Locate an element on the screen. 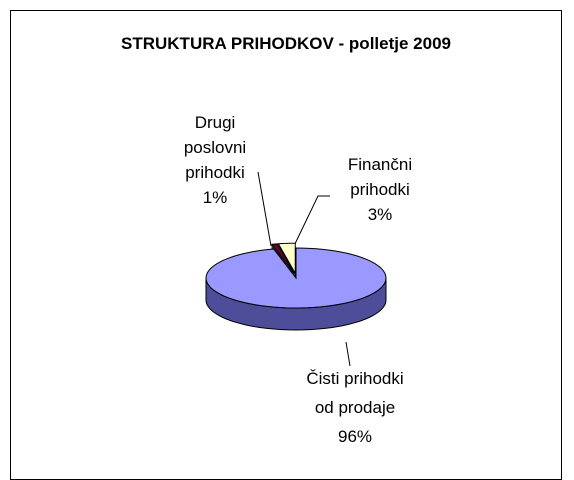 This screenshot has height=480, width=574. slice-label: Čisti prihodki od prodaje 96% is located at coordinates (355, 407).